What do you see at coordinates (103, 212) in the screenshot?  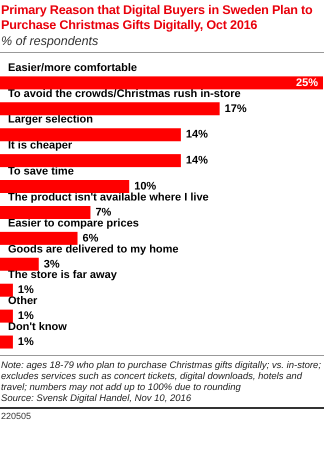 I see `data-label: 7%` at bounding box center [103, 212].